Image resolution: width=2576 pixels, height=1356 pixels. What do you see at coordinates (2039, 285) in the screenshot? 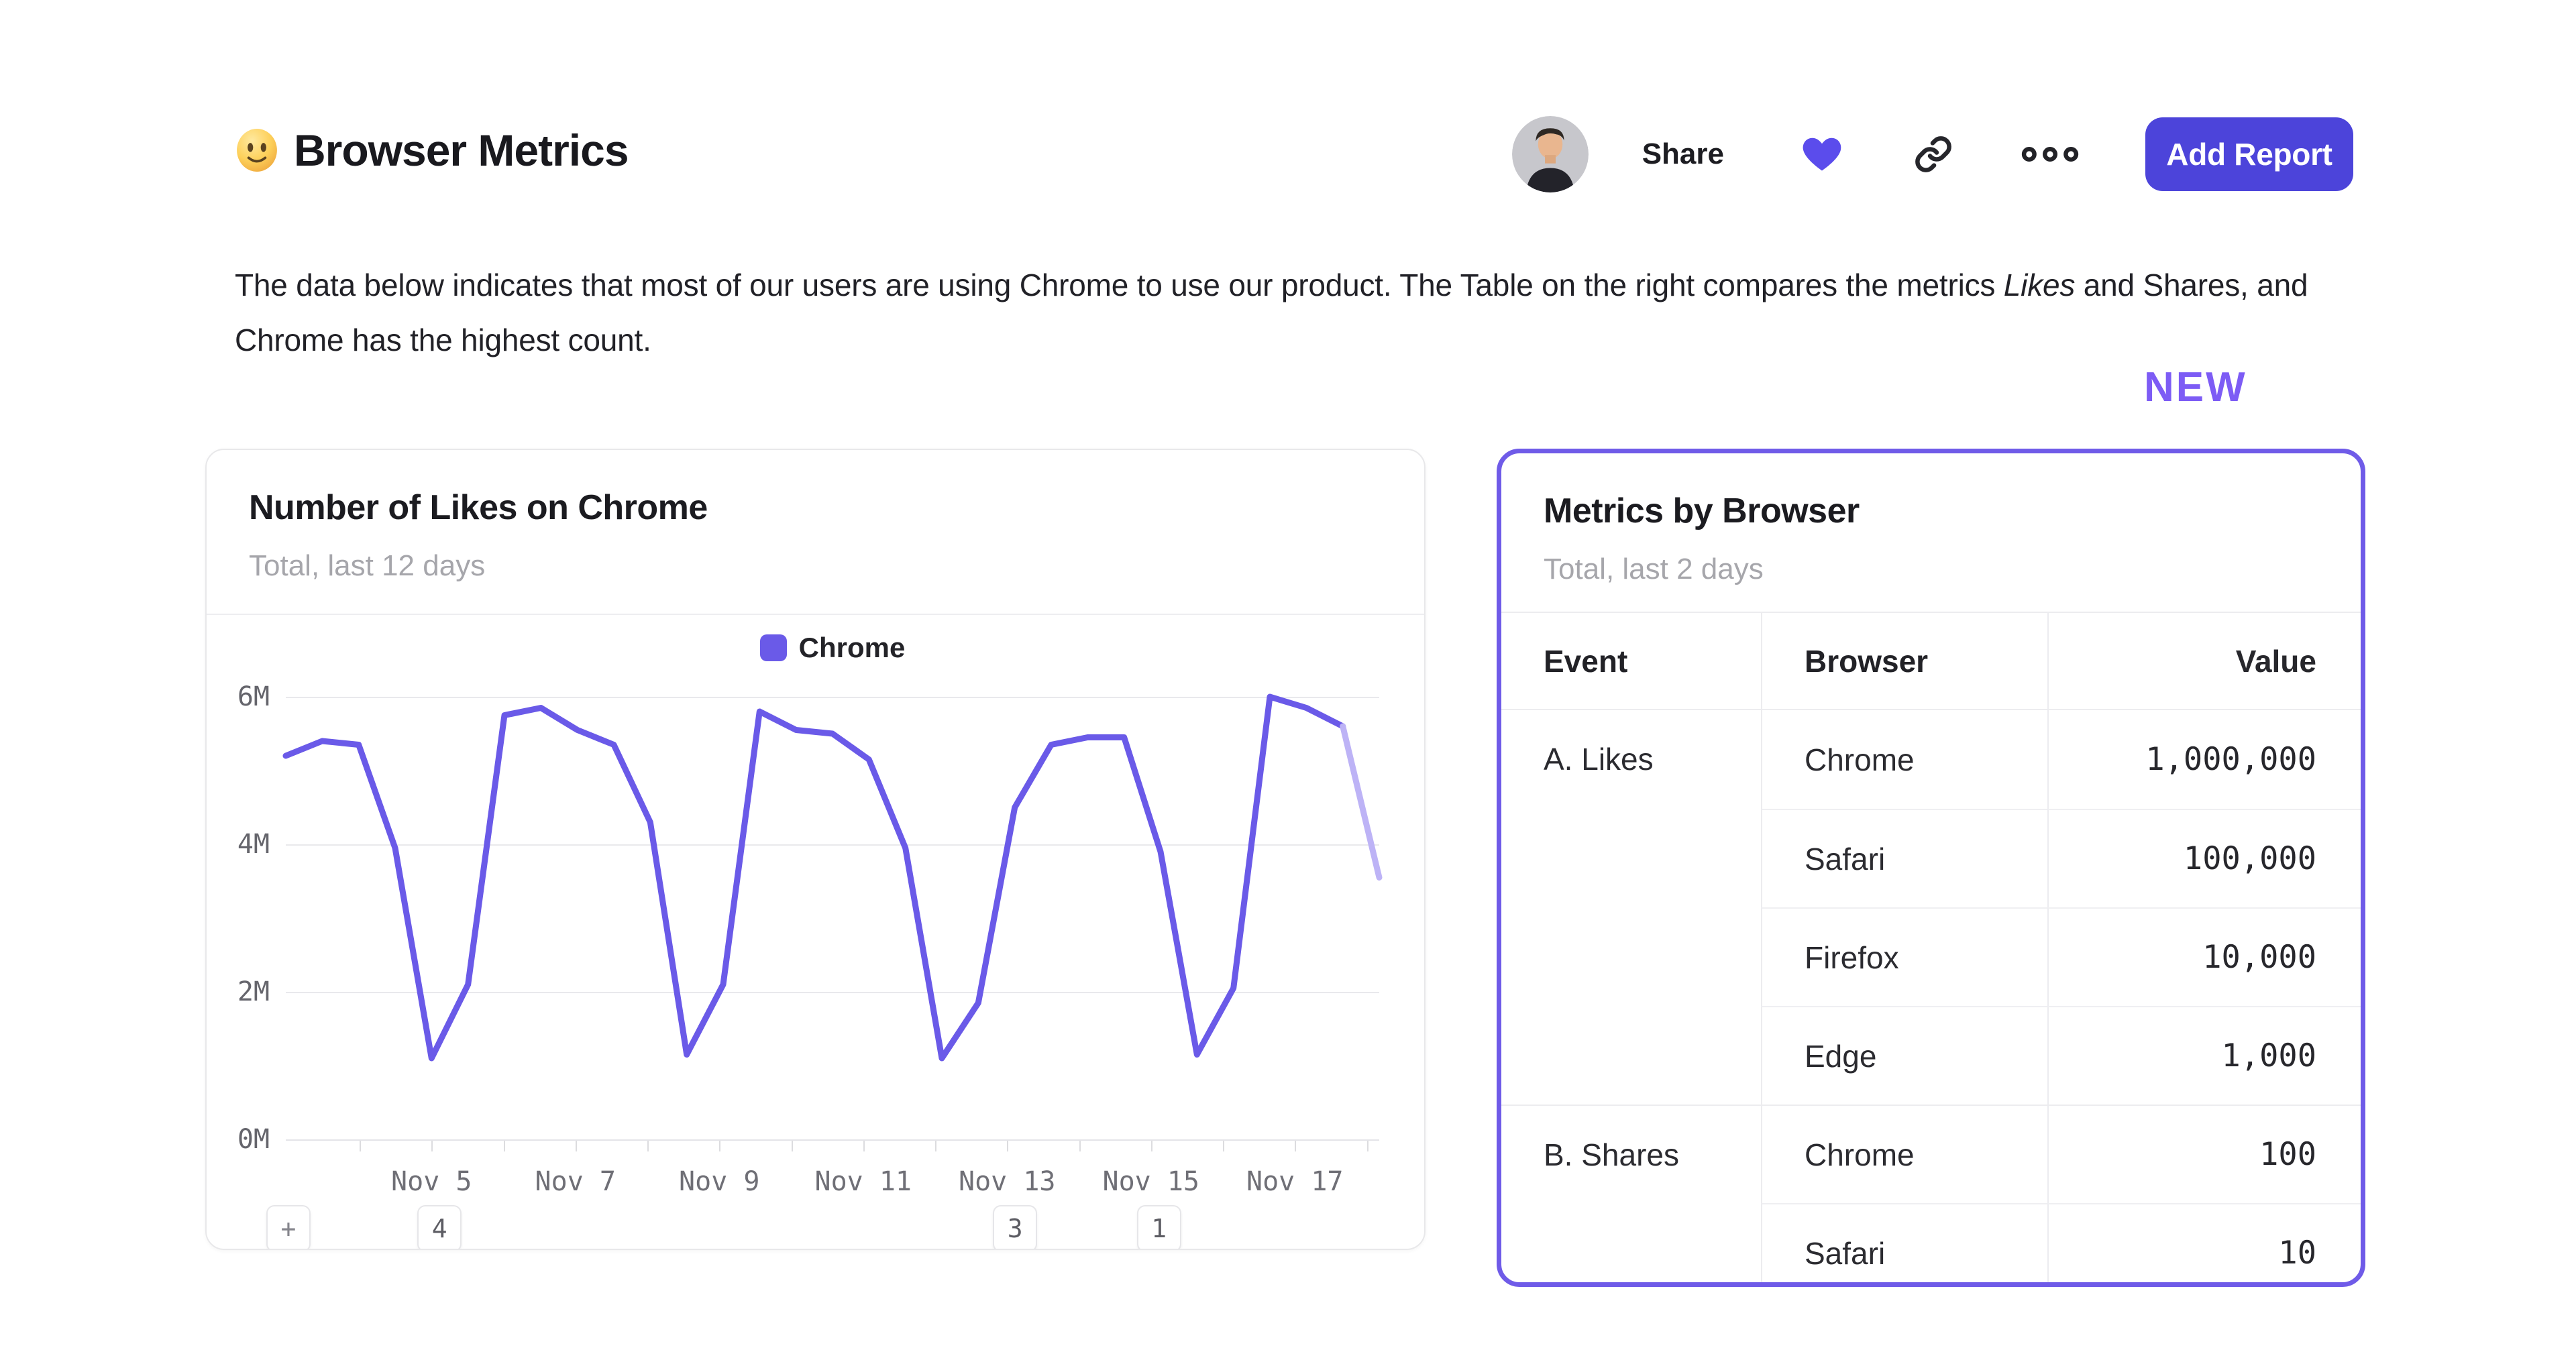
I see `intro-italic-word: Likes` at bounding box center [2039, 285].